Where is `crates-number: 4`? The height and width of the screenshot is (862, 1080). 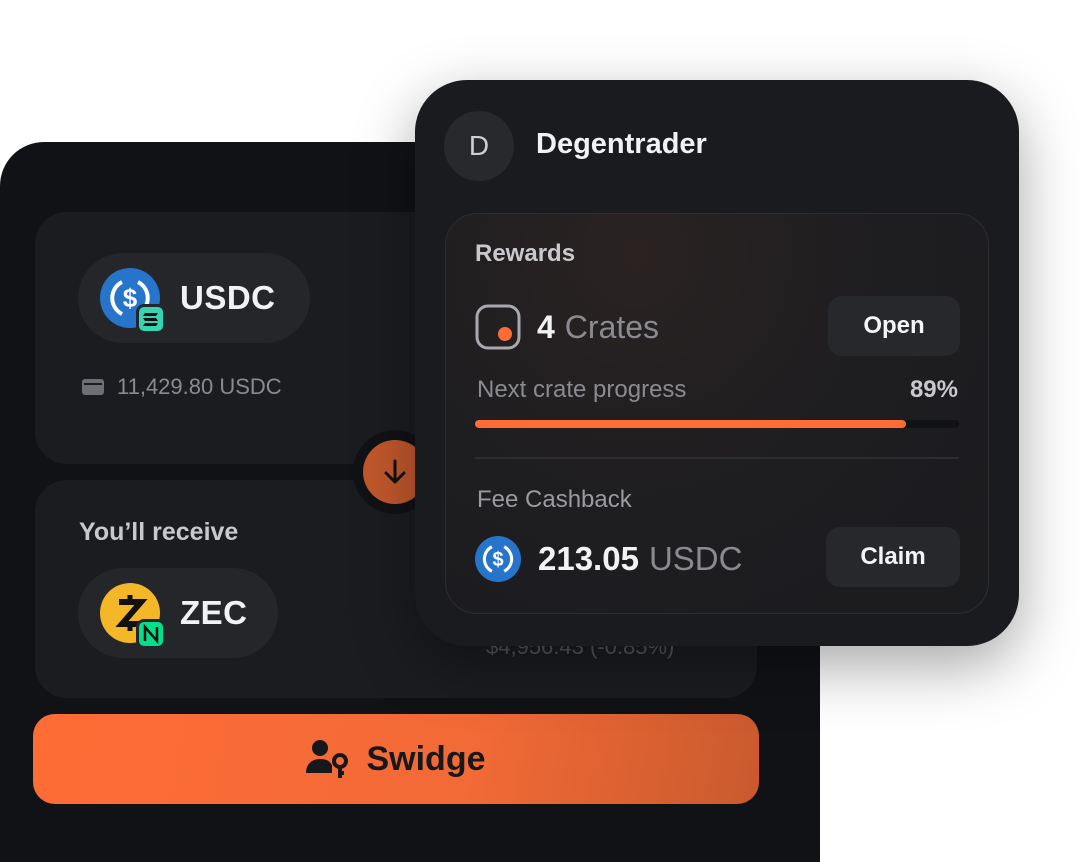 crates-number: 4 is located at coordinates (546, 326).